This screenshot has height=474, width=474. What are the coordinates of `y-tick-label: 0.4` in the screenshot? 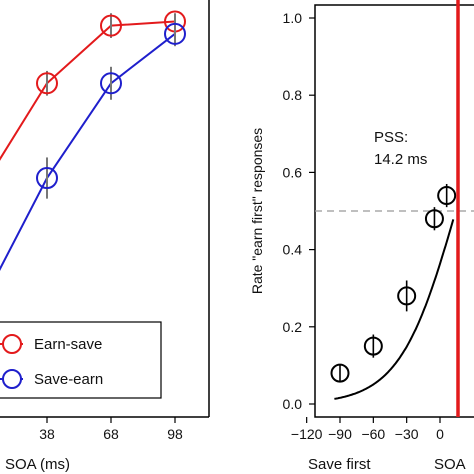 It's located at (293, 250).